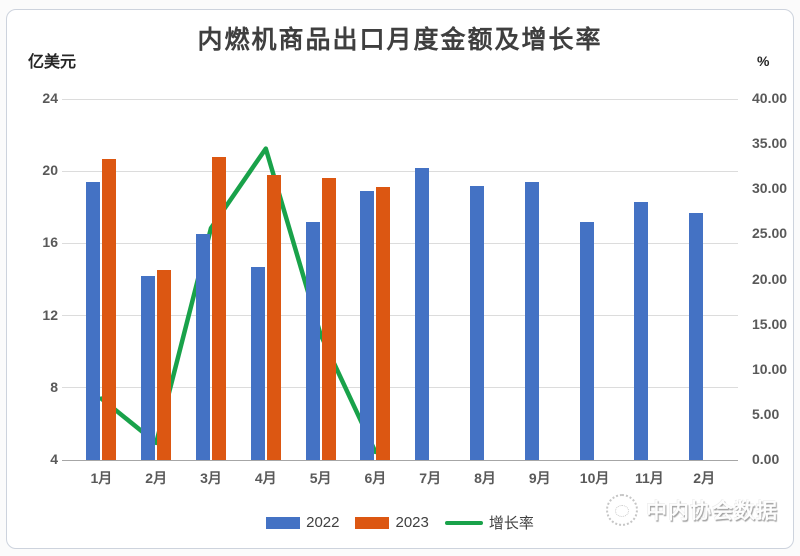 The image size is (800, 556). I want to click on legend-label-2023: 2023, so click(412, 522).